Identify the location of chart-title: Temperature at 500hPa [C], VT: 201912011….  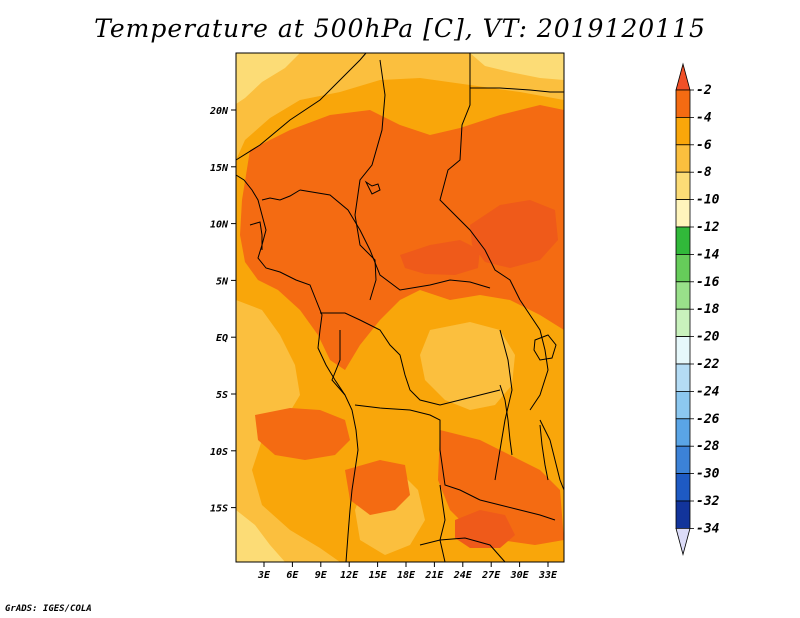
(400, 28).